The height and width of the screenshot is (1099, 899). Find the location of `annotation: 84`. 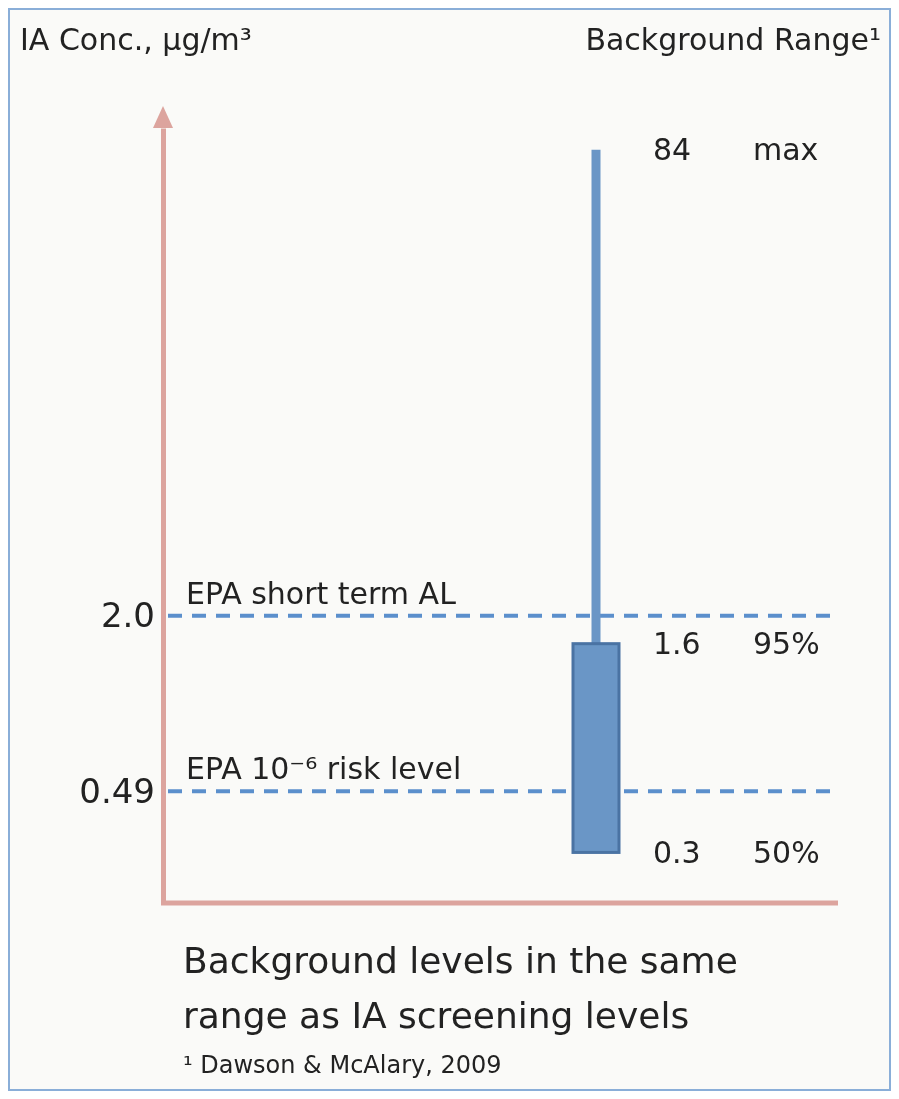

annotation: 84 is located at coordinates (672, 150).